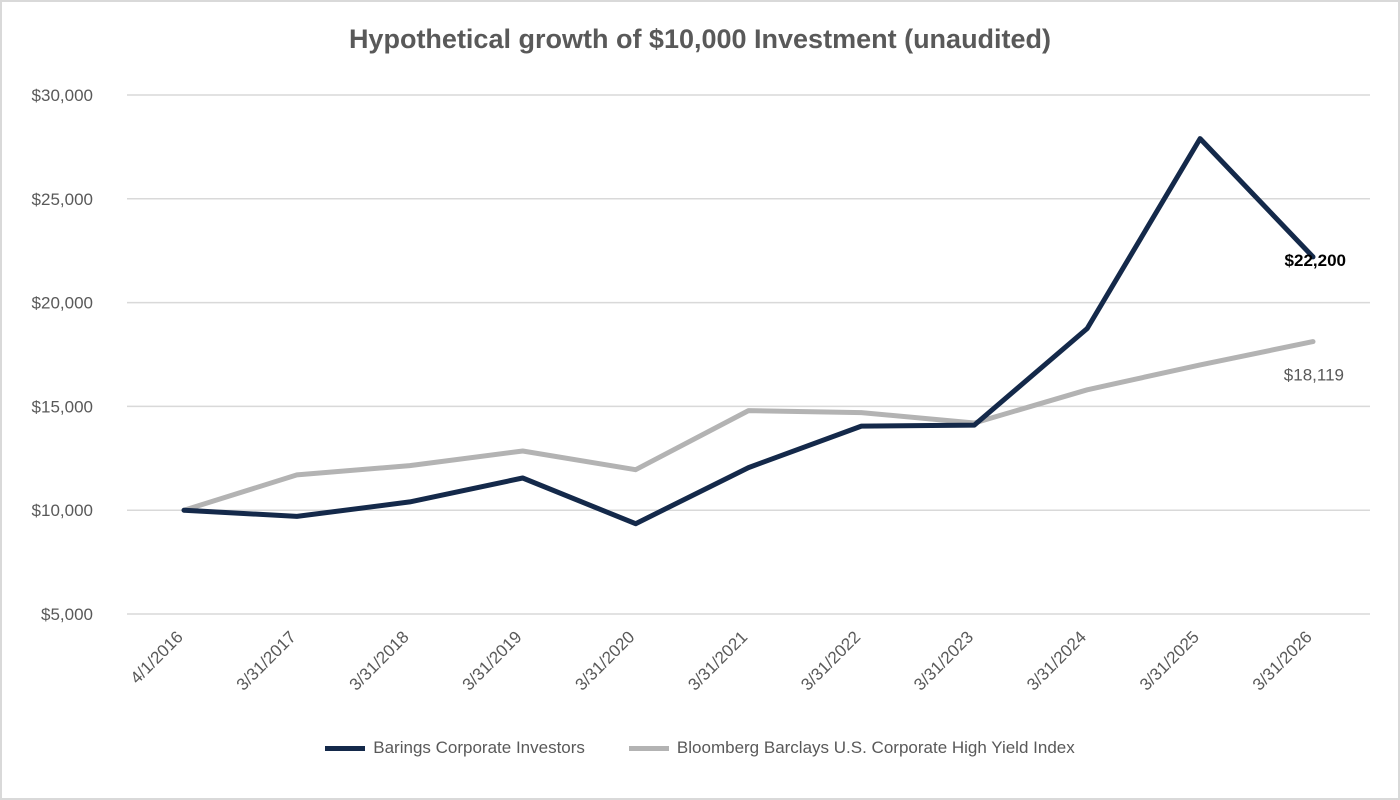 The width and height of the screenshot is (1400, 800). I want to click on x-tick-label: 3/31/2024, so click(1056, 660).